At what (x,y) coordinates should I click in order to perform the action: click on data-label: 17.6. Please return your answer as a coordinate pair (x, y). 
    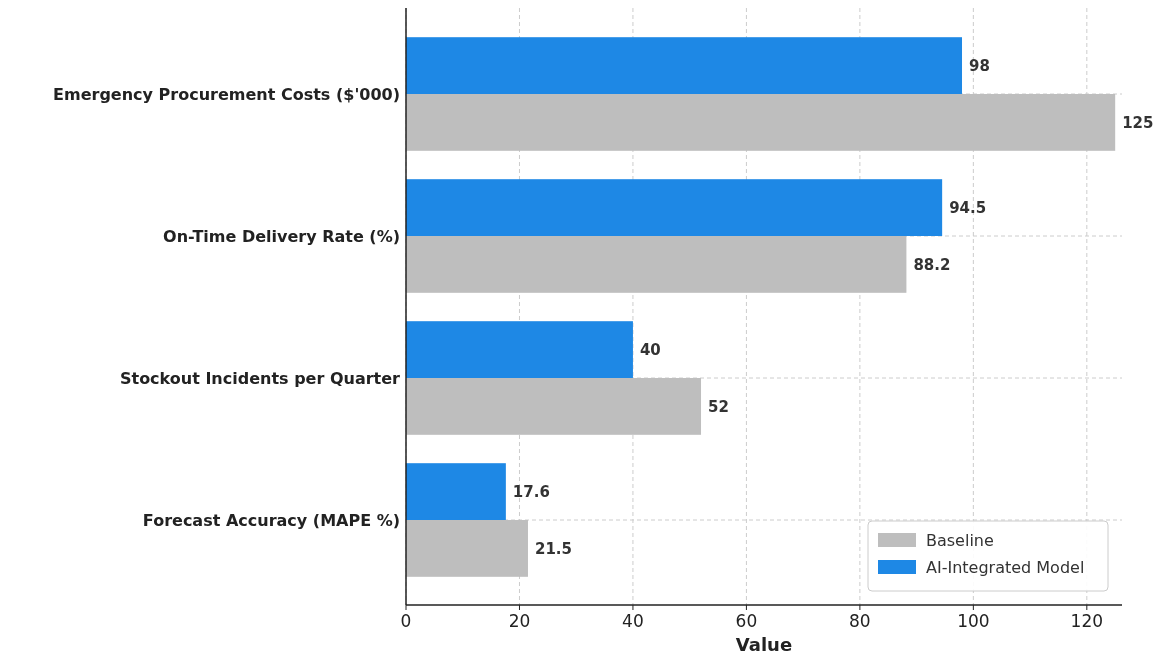
    Looking at the image, I should click on (531, 491).